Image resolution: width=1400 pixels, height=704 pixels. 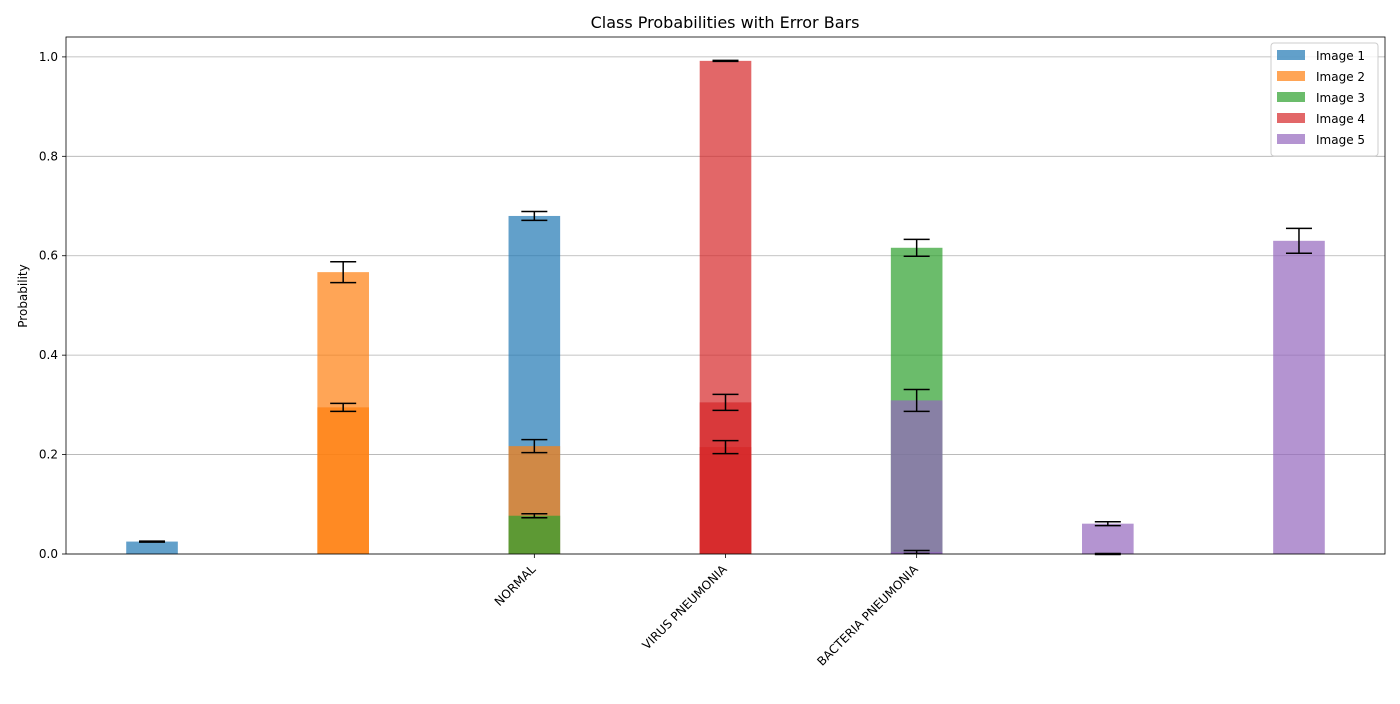 I want to click on y-tick-label: 0.2, so click(x=48, y=455).